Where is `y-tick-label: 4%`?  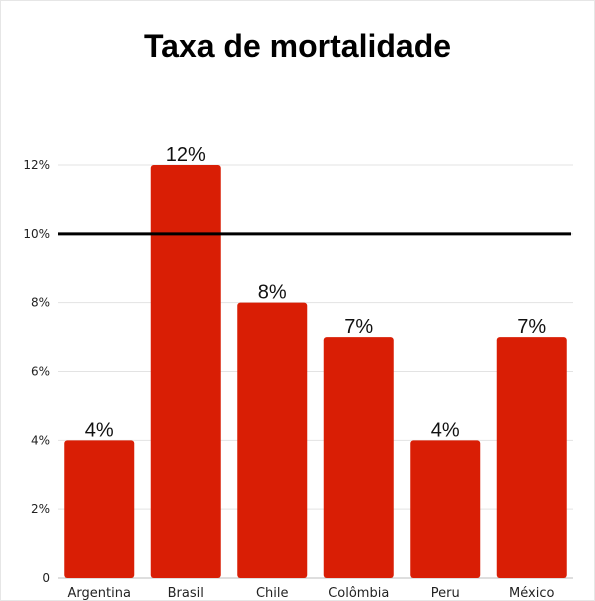
y-tick-label: 4% is located at coordinates (40, 440).